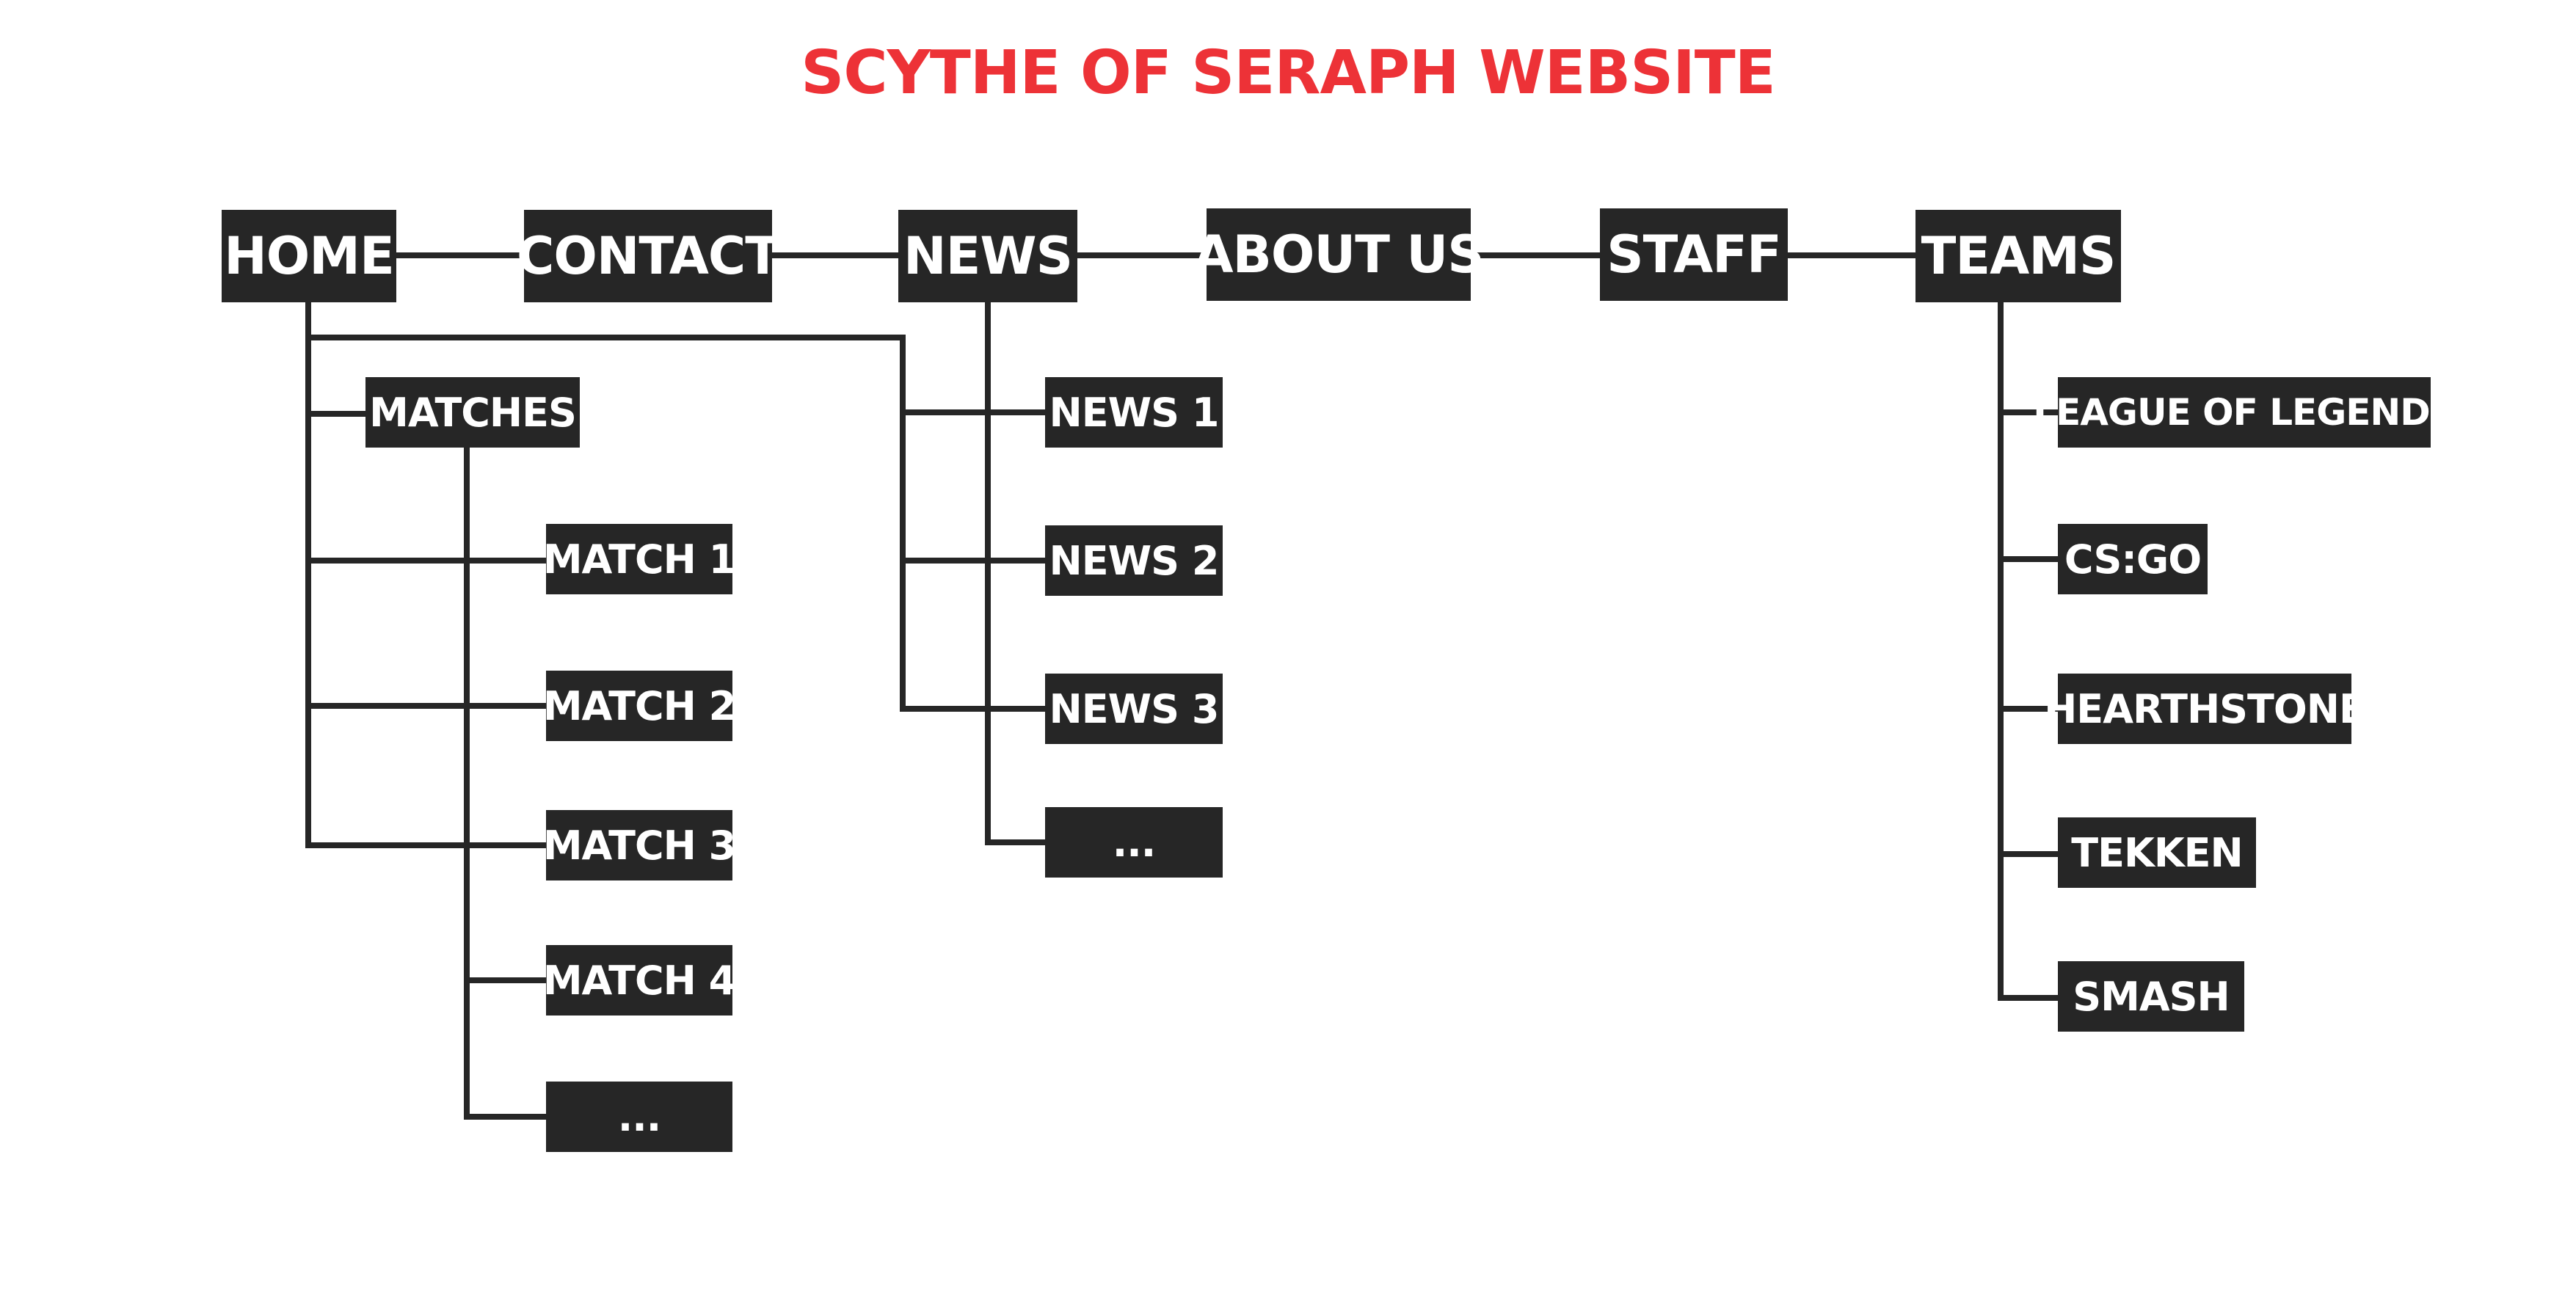 This screenshot has width=2576, height=1309. Describe the element at coordinates (987, 256) in the screenshot. I see `nav-news: NEWS` at that location.